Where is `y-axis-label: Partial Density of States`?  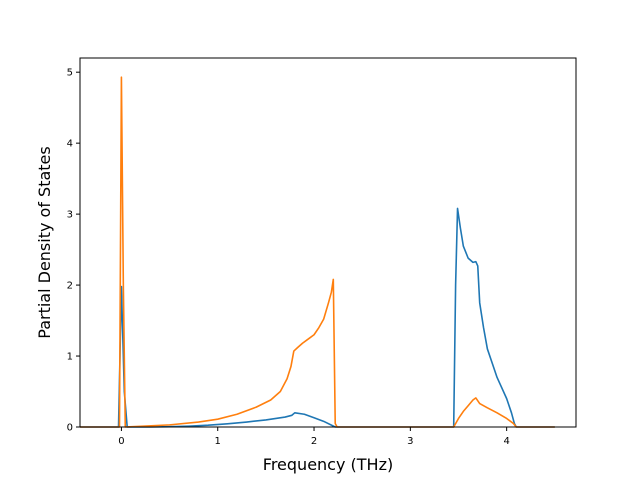
y-axis-label: Partial Density of States is located at coordinates (44, 242).